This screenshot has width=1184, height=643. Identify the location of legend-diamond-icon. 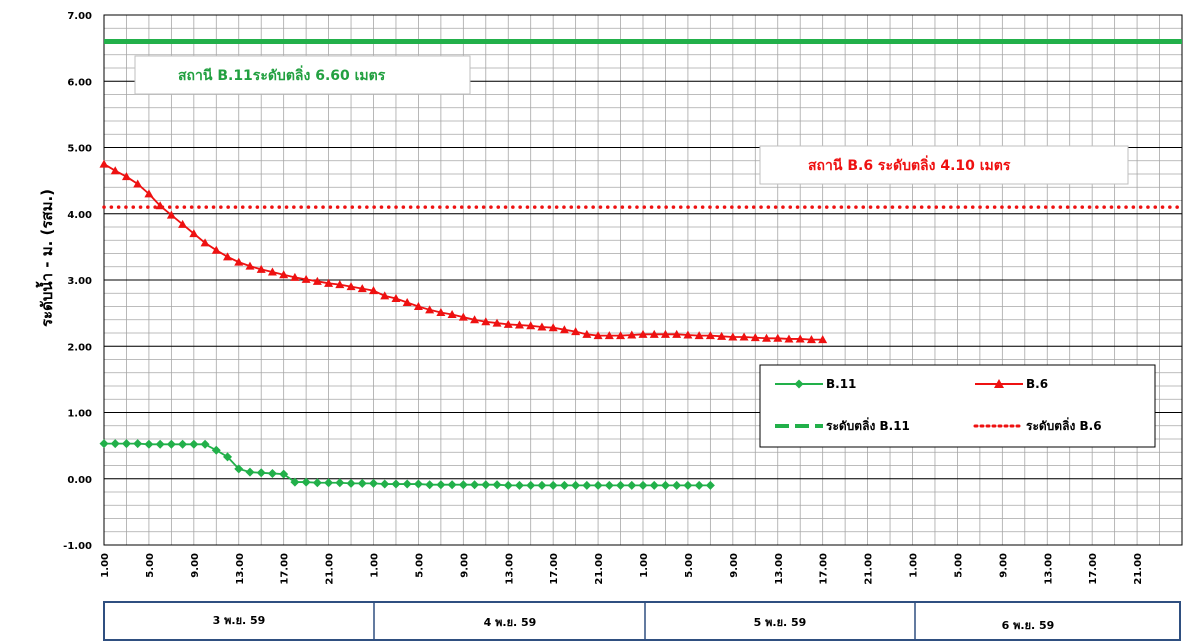
(799, 384).